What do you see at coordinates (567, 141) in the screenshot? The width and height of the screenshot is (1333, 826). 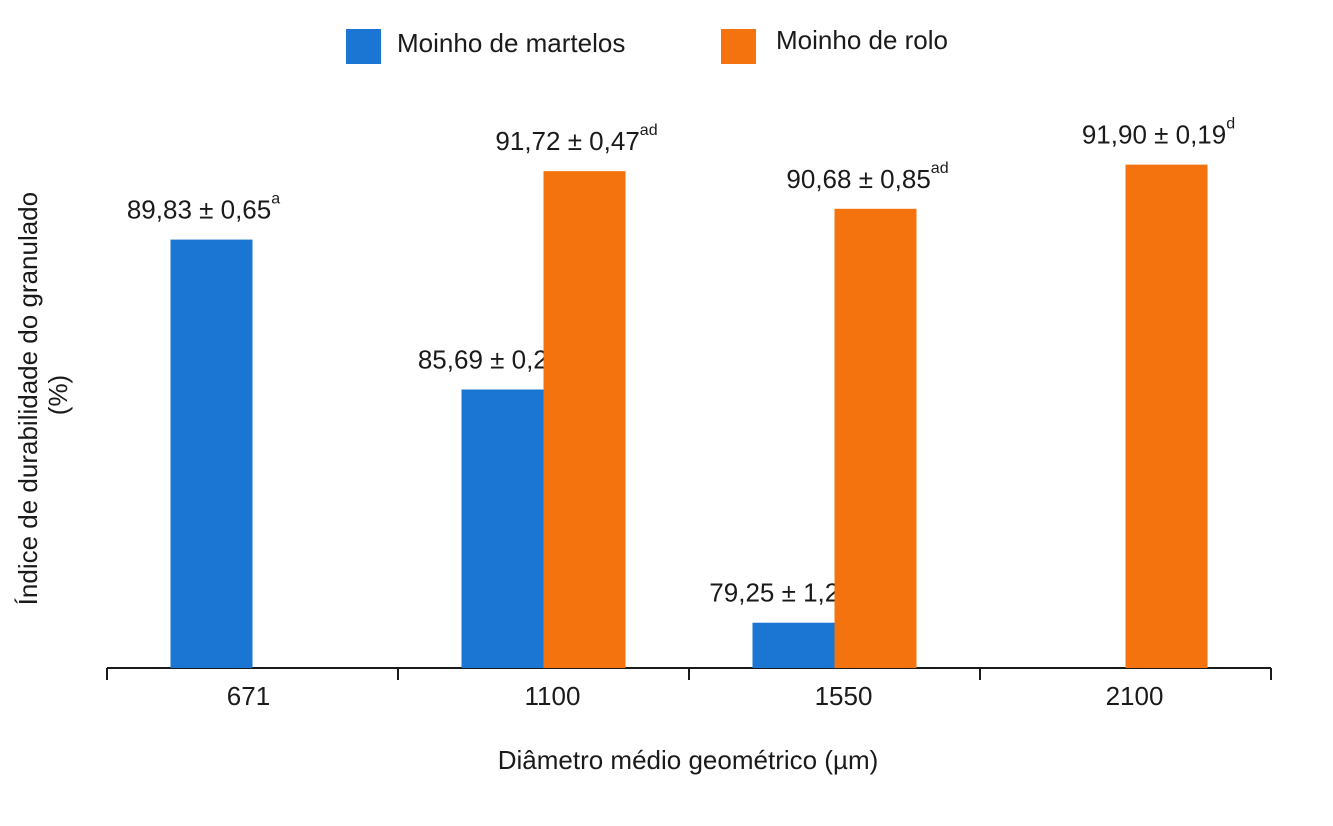 I see `value-label-text: 91,72 ± 0,47` at bounding box center [567, 141].